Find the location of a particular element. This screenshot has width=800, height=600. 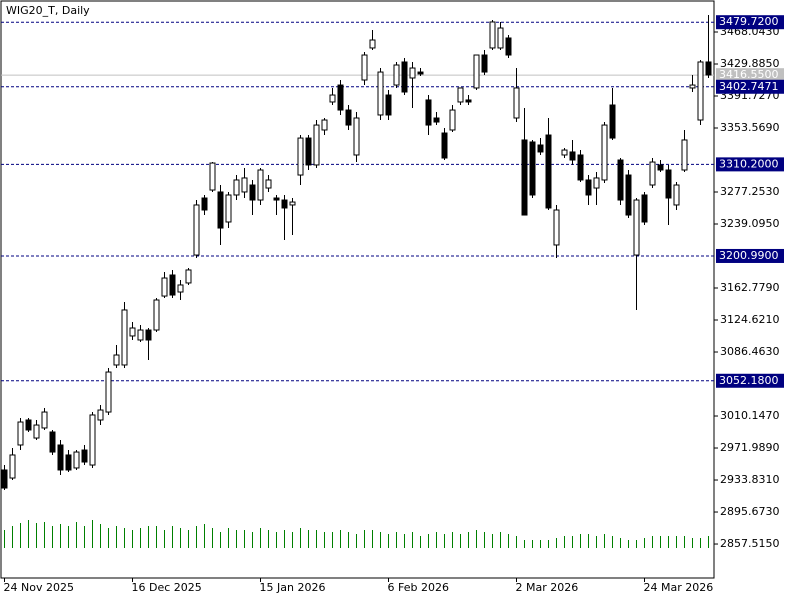

y-tick-label: 2971.9890 is located at coordinates (750, 447).